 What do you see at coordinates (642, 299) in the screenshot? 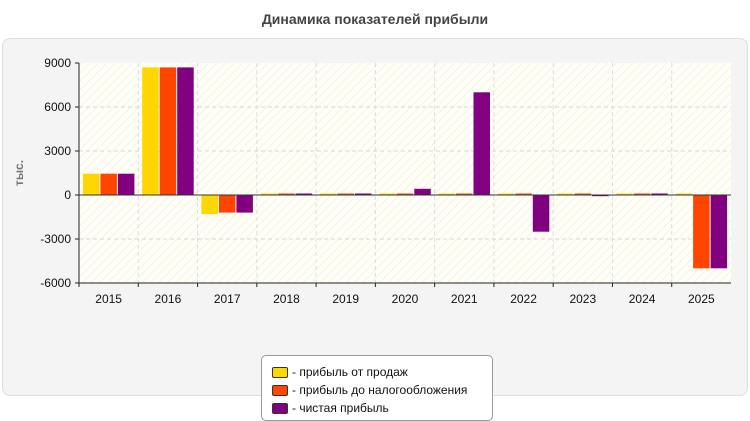
I see `x-tick-label: 2024` at bounding box center [642, 299].